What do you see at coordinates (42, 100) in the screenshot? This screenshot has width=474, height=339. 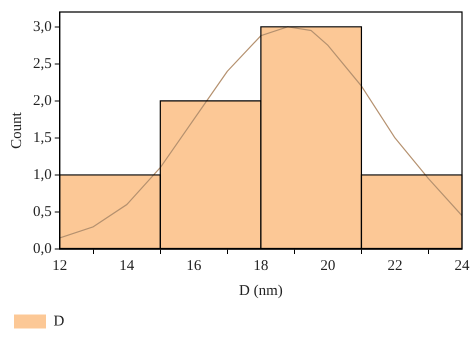 I see `y-tick-label: 2,0` at bounding box center [42, 100].